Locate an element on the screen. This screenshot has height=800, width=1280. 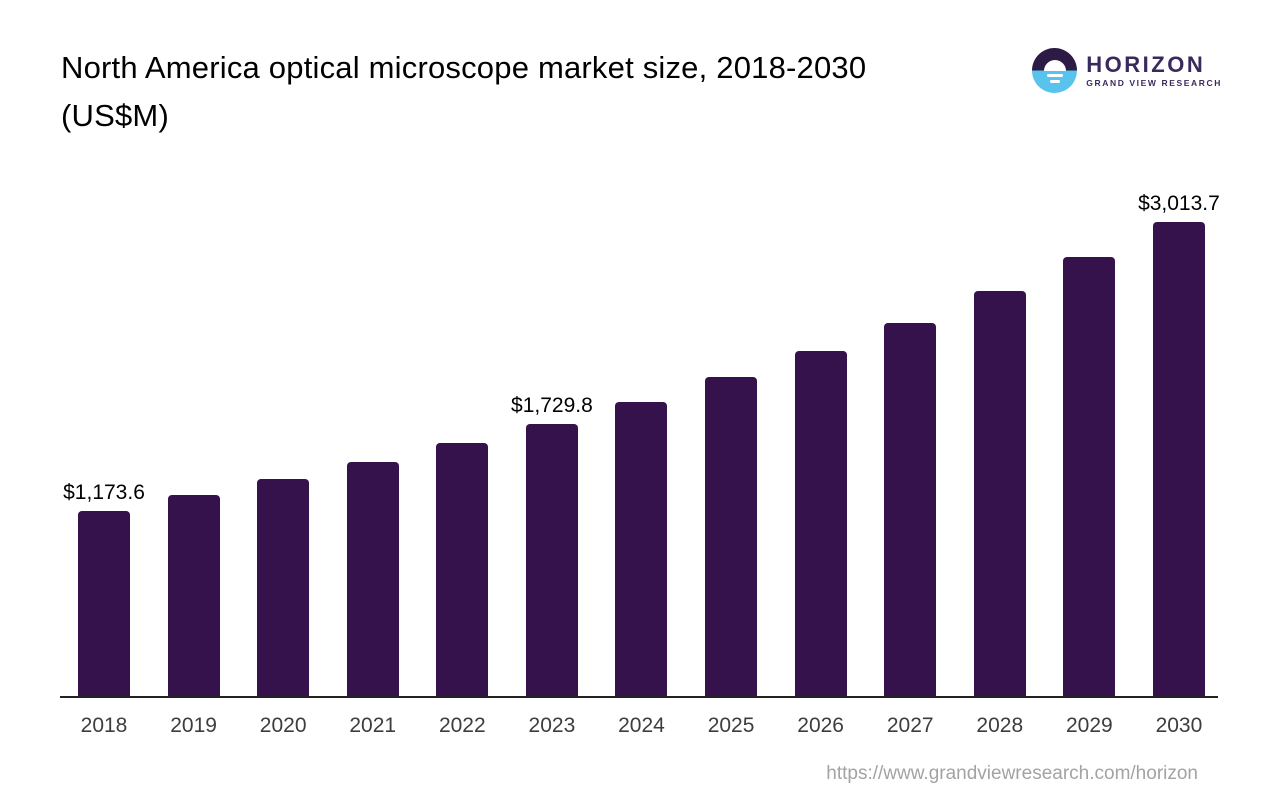
logo-brand-name: HORIZON is located at coordinates (1146, 64).